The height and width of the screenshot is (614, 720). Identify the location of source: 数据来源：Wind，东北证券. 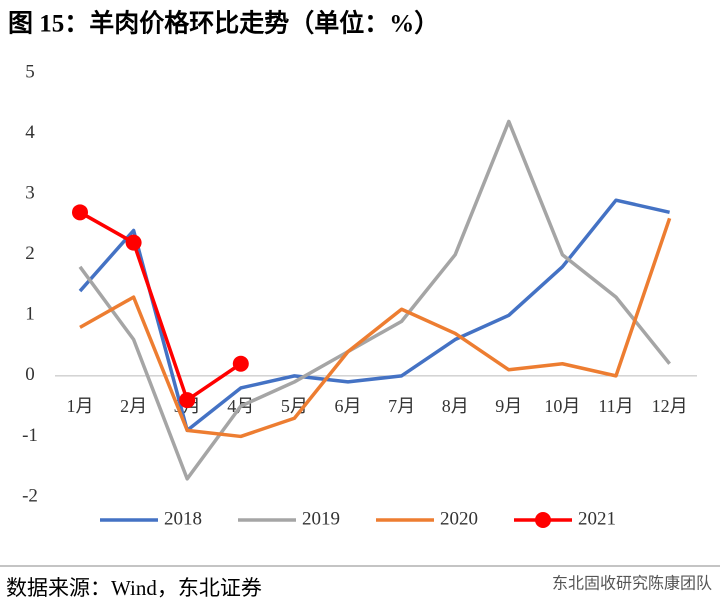
(134, 588).